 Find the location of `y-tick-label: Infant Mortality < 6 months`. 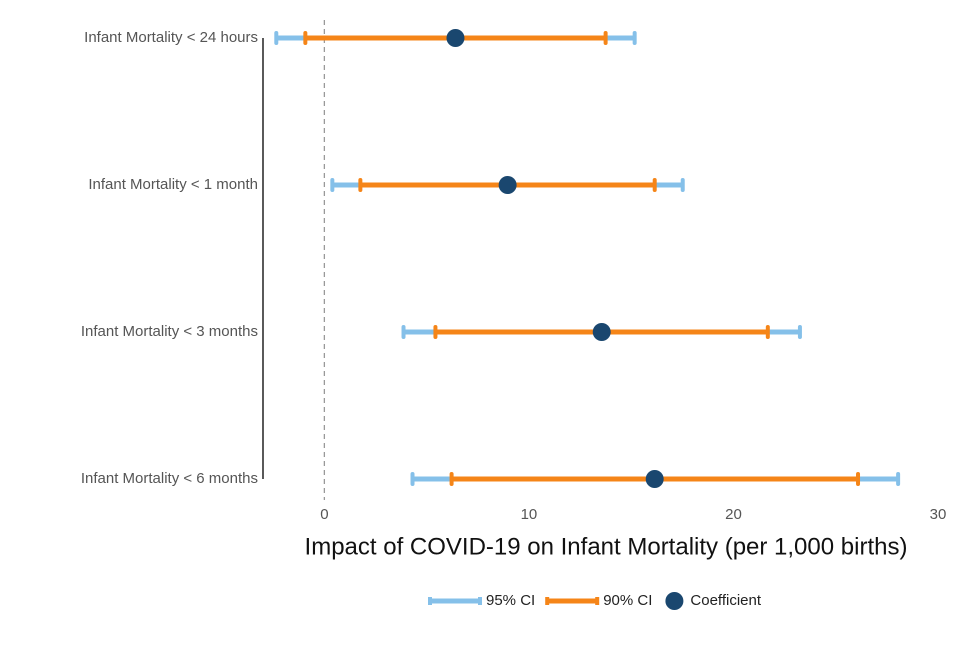

y-tick-label: Infant Mortality < 6 months is located at coordinates (169, 478).